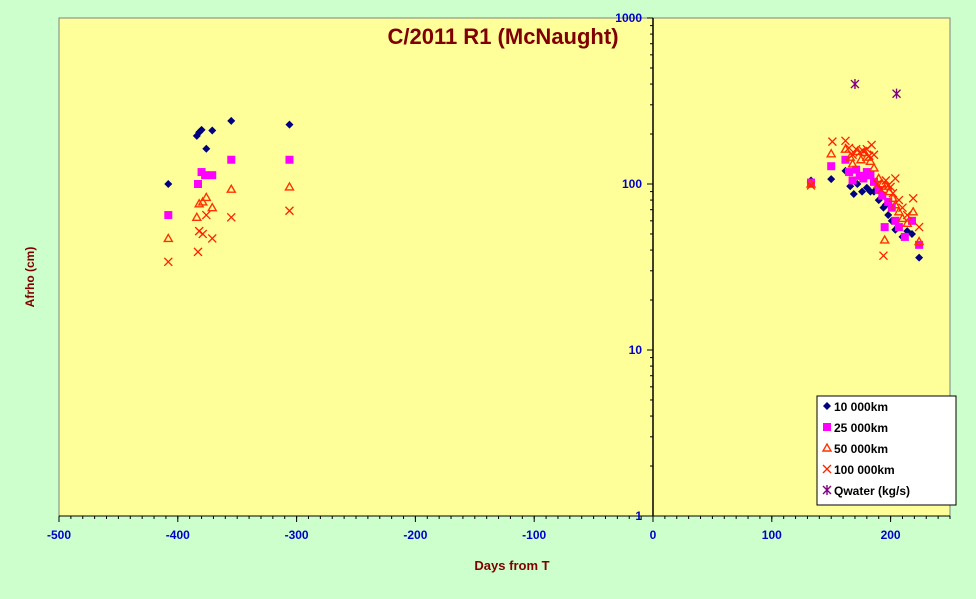 This screenshot has height=599, width=976. I want to click on y-tick-label: 10, so click(636, 350).